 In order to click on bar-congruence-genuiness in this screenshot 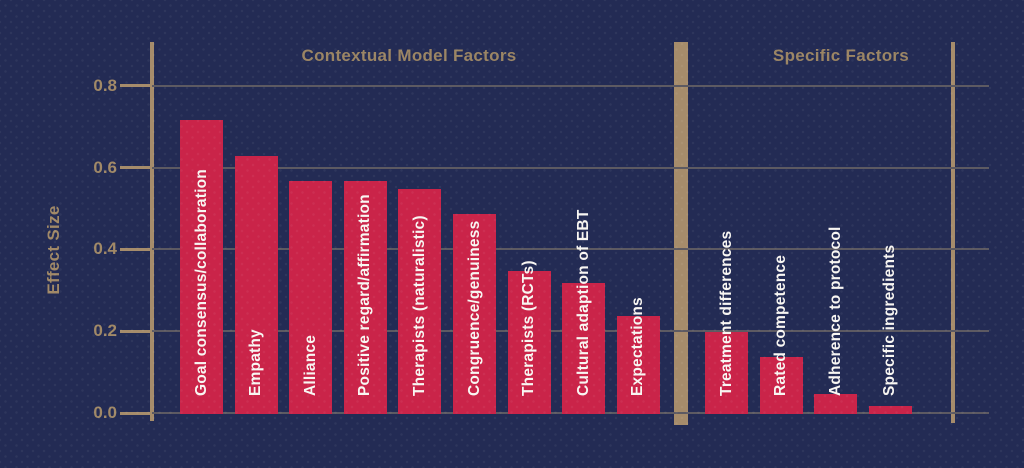, I will do `click(474, 313)`.